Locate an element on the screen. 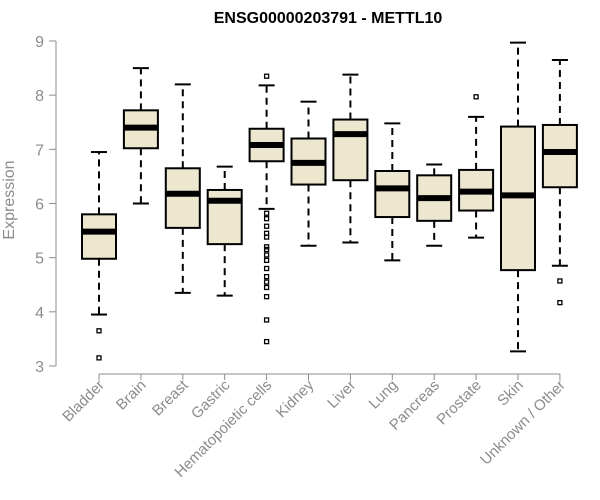 This screenshot has height=500, width=600. y-tick-label: 5 is located at coordinates (39, 259).